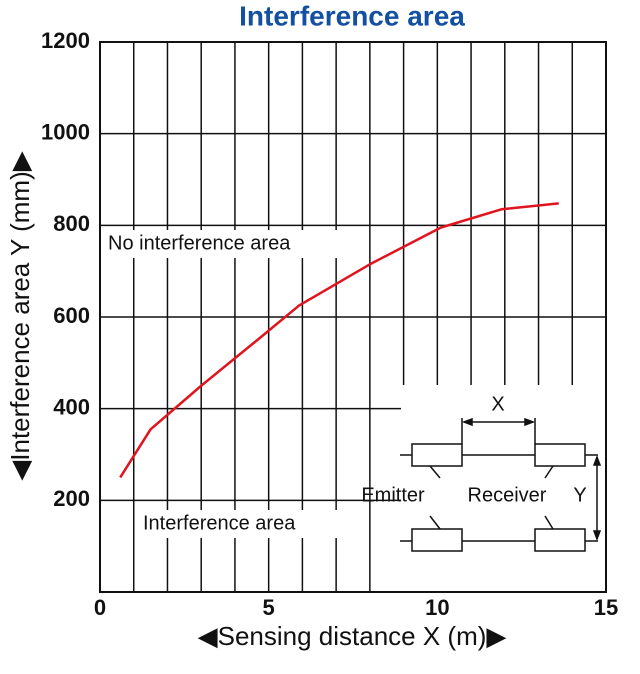  Describe the element at coordinates (20, 315) in the screenshot. I see `y-axis-label: ◀Interference area Y (mm)▶` at that location.